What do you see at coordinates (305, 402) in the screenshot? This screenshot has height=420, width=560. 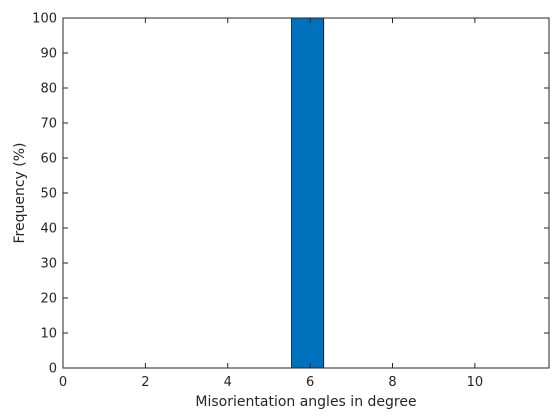 I see `x-axis-label: Misorientation angles in degree` at bounding box center [305, 402].